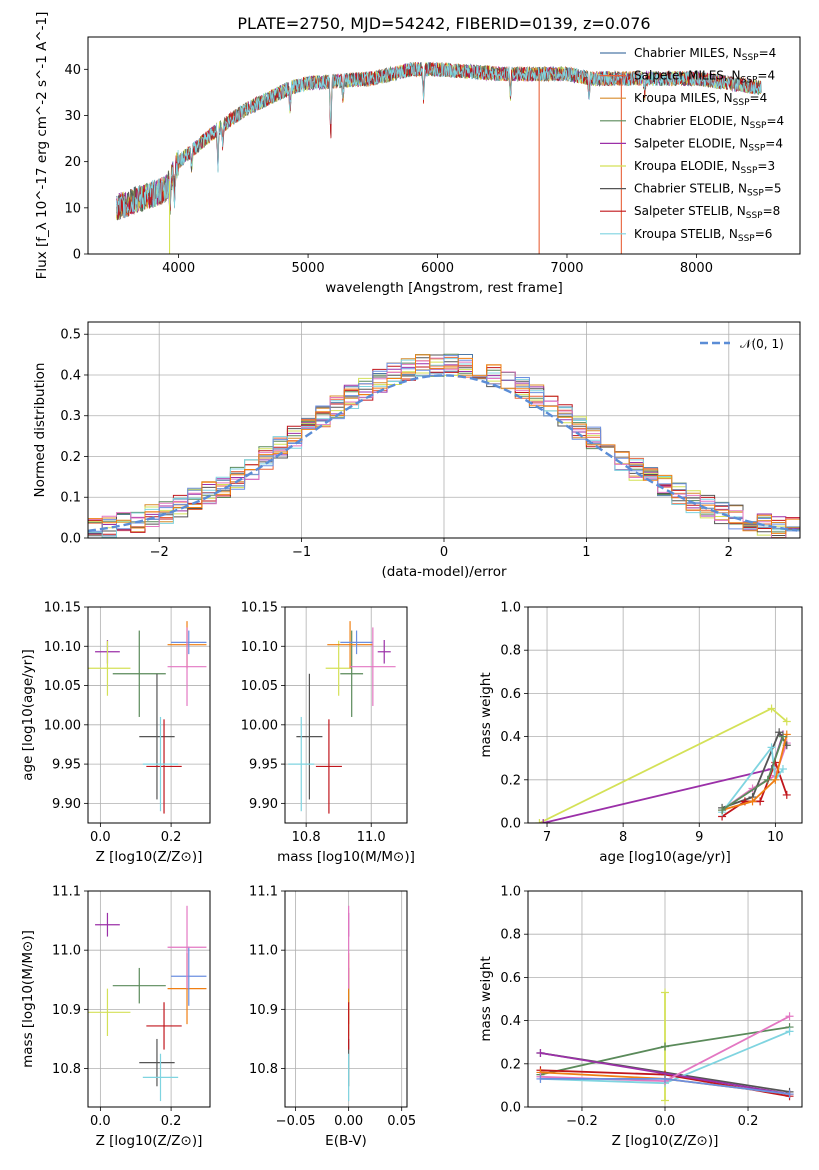 This screenshot has width=819, height=1170. Describe the element at coordinates (444, 552) in the screenshot. I see `x-tick-label: 0` at that location.